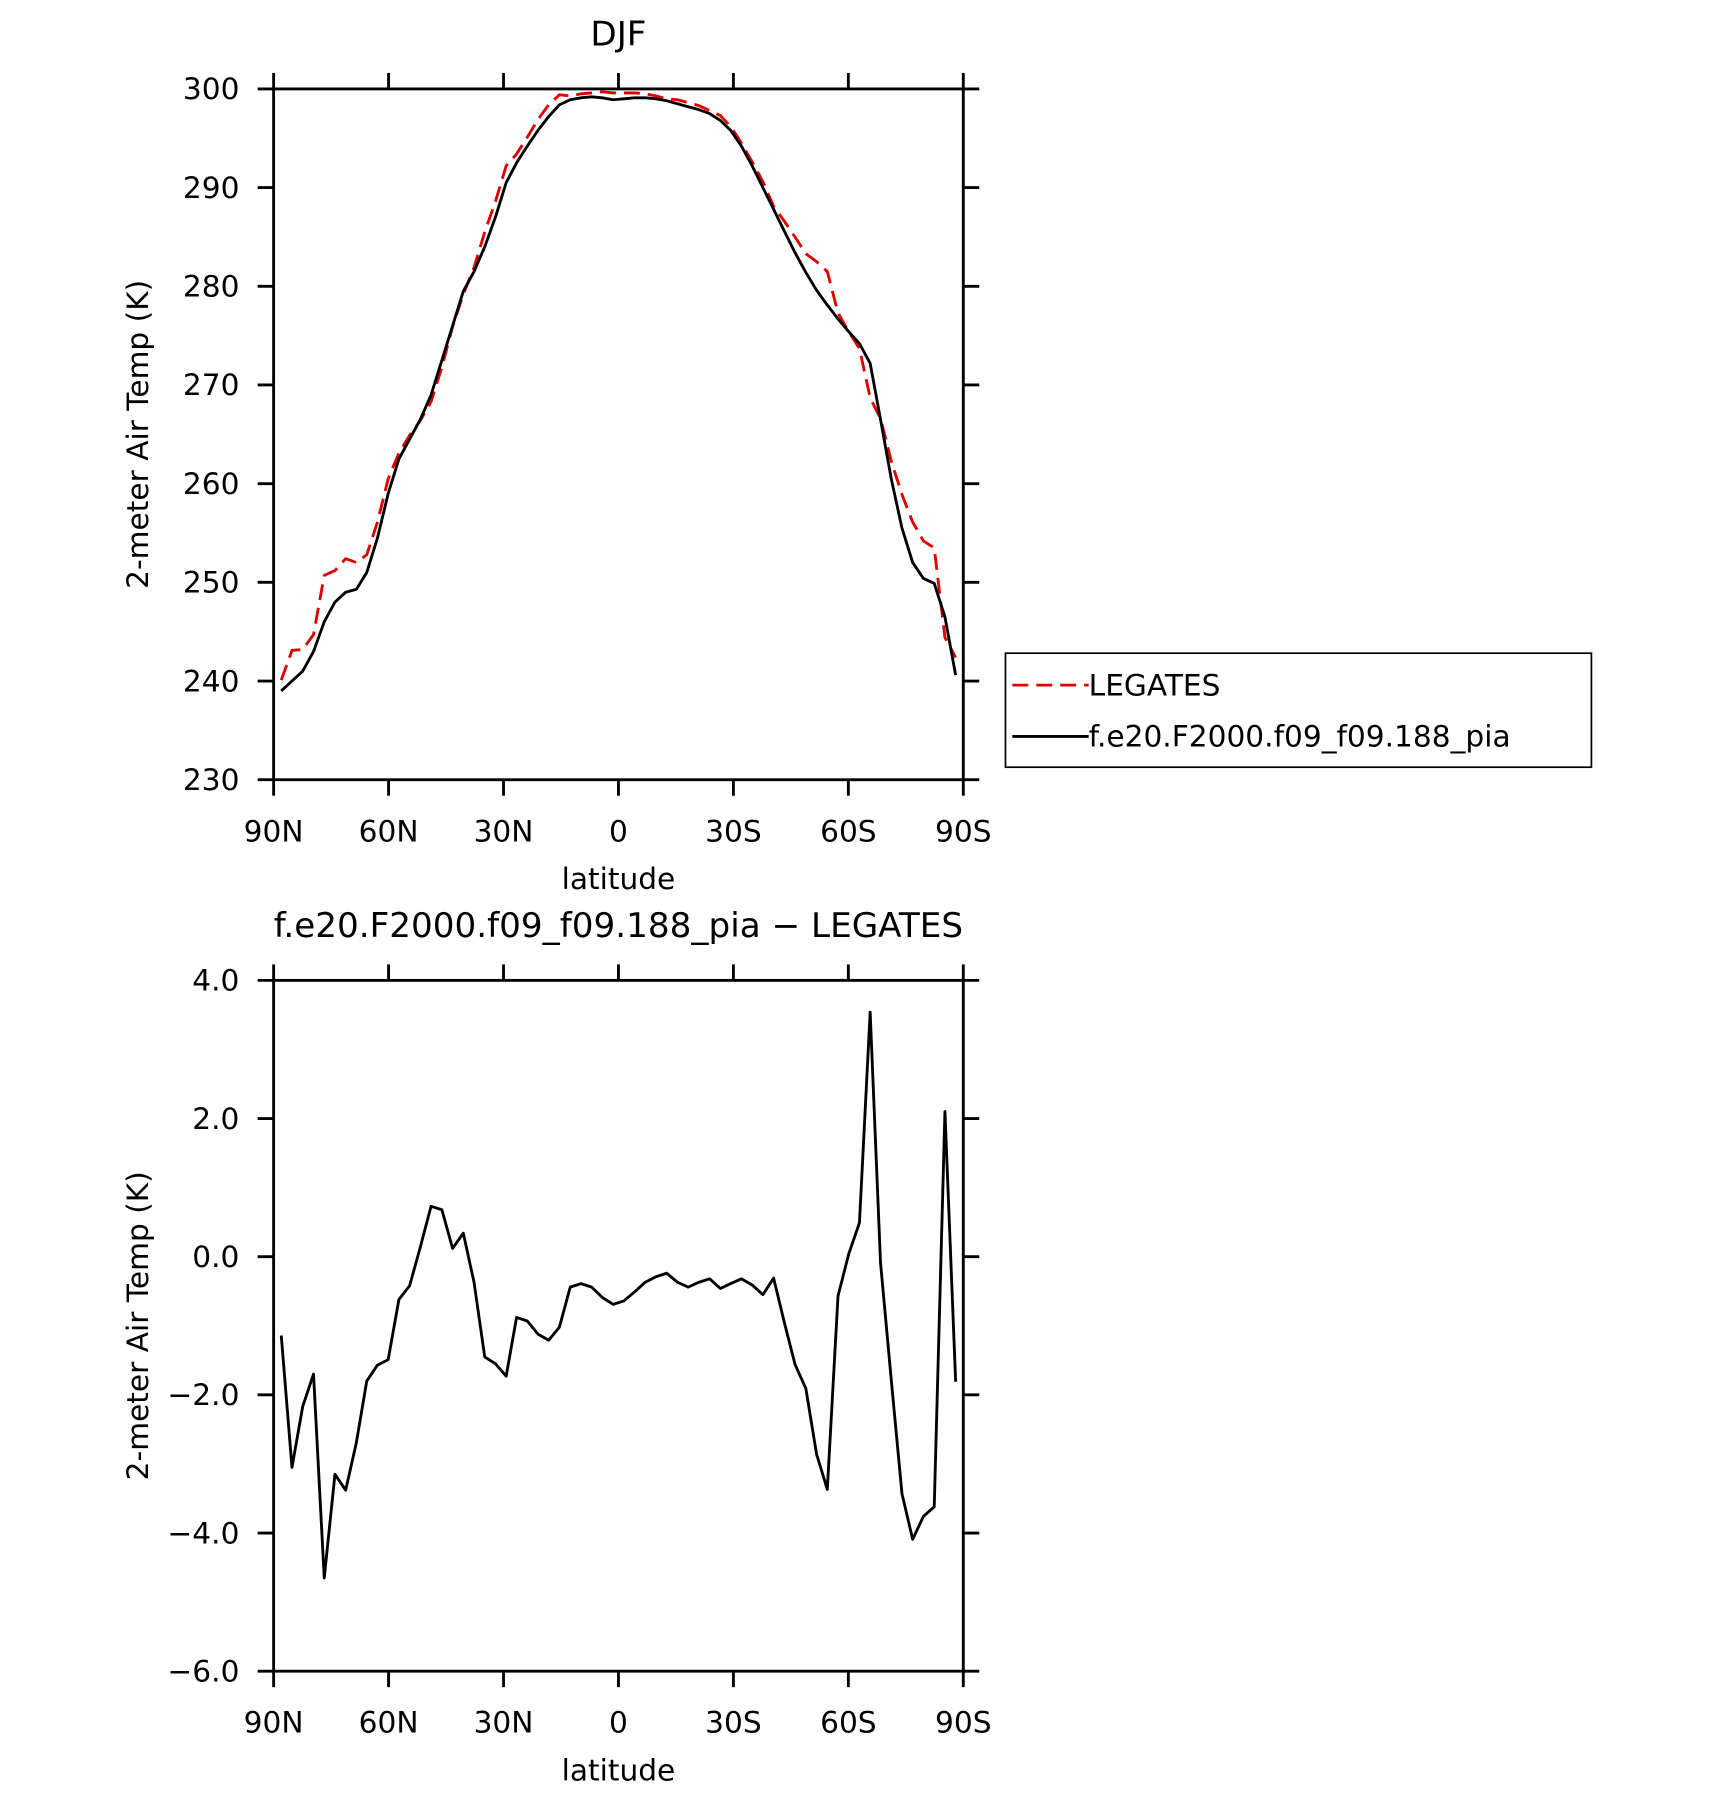 The width and height of the screenshot is (1710, 1800). Describe the element at coordinates (1155, 684) in the screenshot. I see `legend-label: LEGATES` at that location.